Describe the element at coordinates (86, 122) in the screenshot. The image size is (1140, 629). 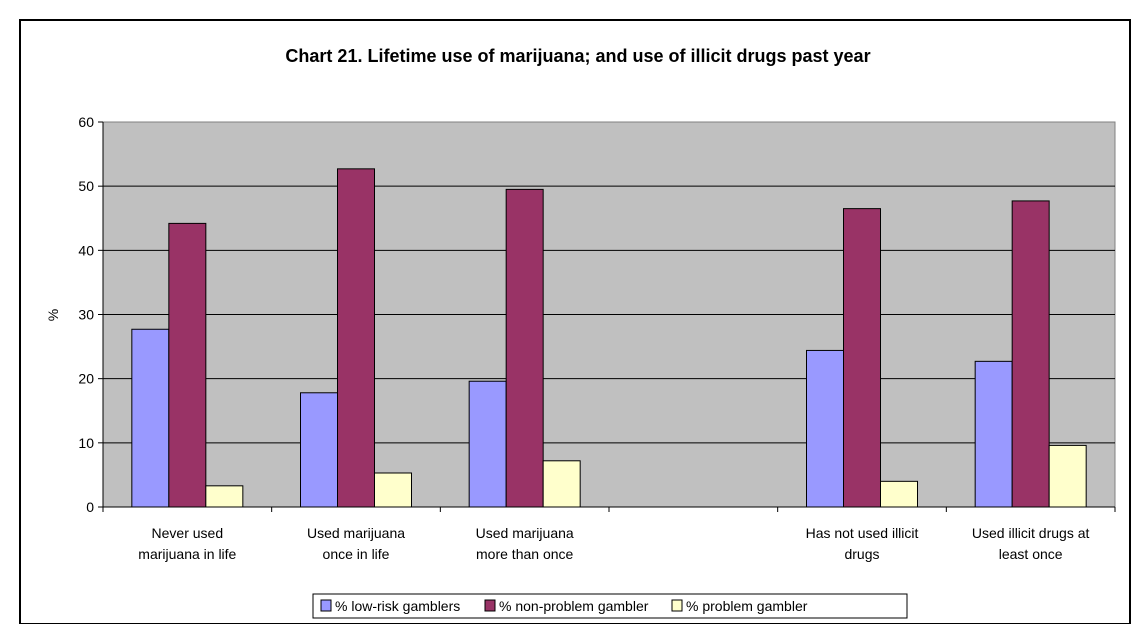
I see `y-tick-label: 60` at that location.